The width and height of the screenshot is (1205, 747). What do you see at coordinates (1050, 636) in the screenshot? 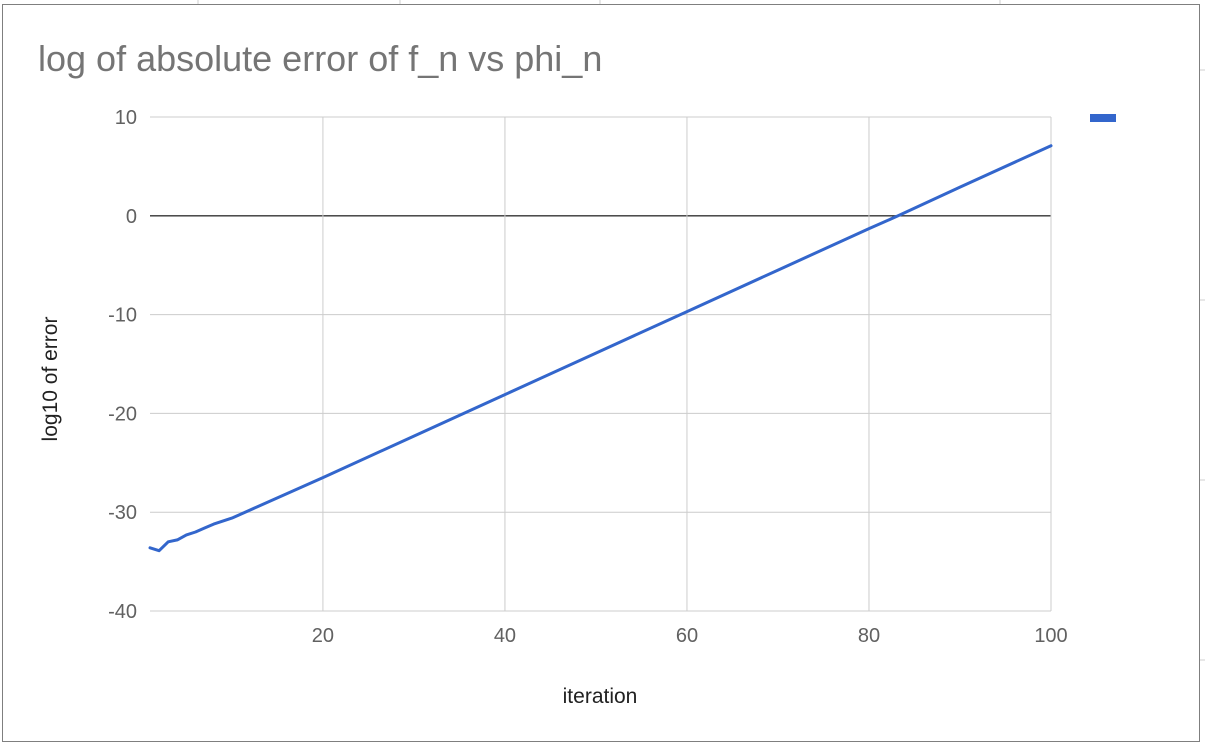
I see `x-tick-label: 100` at bounding box center [1050, 636].